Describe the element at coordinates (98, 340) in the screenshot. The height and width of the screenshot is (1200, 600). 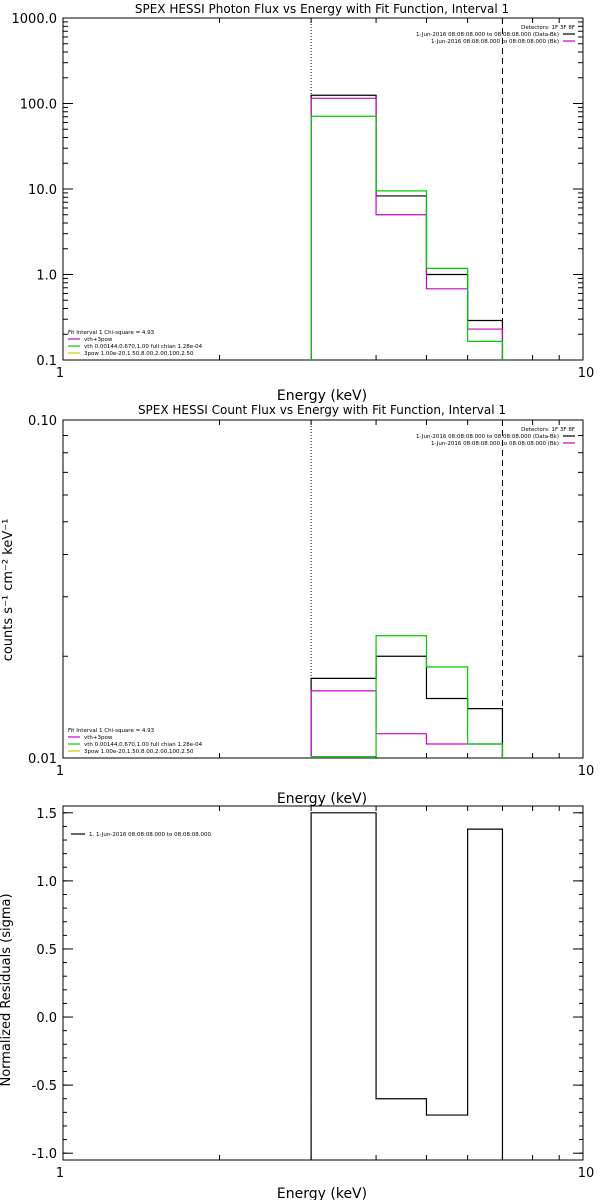
I see `photon-legend-bottom-text: vth+3pow` at that location.